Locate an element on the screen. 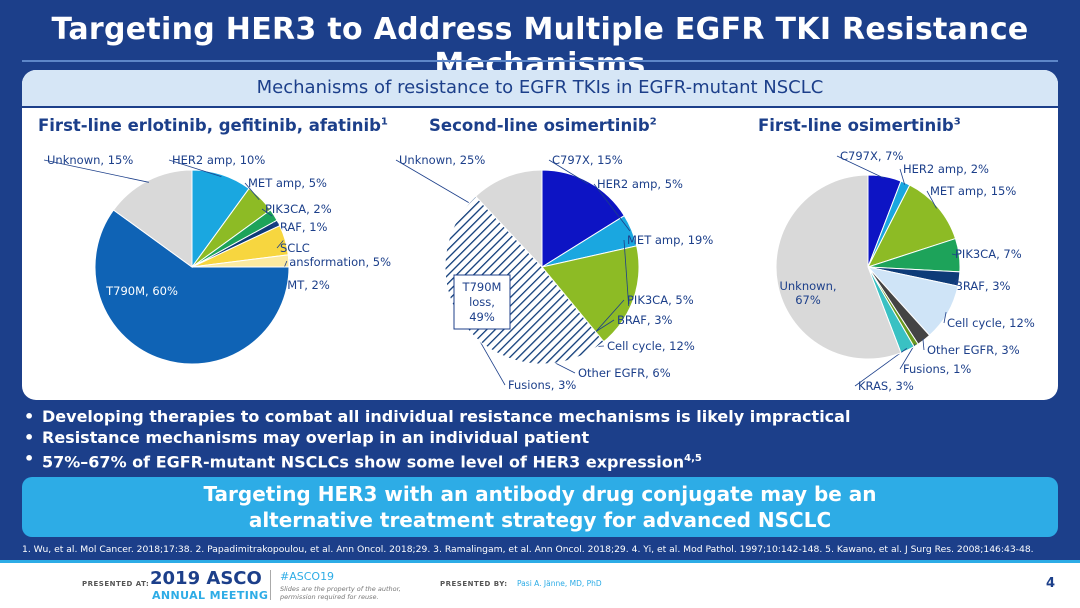 Image resolution: width=1080 pixels, height=608 pixels. data-label-fusions: Fusions, 1% is located at coordinates (937, 369).